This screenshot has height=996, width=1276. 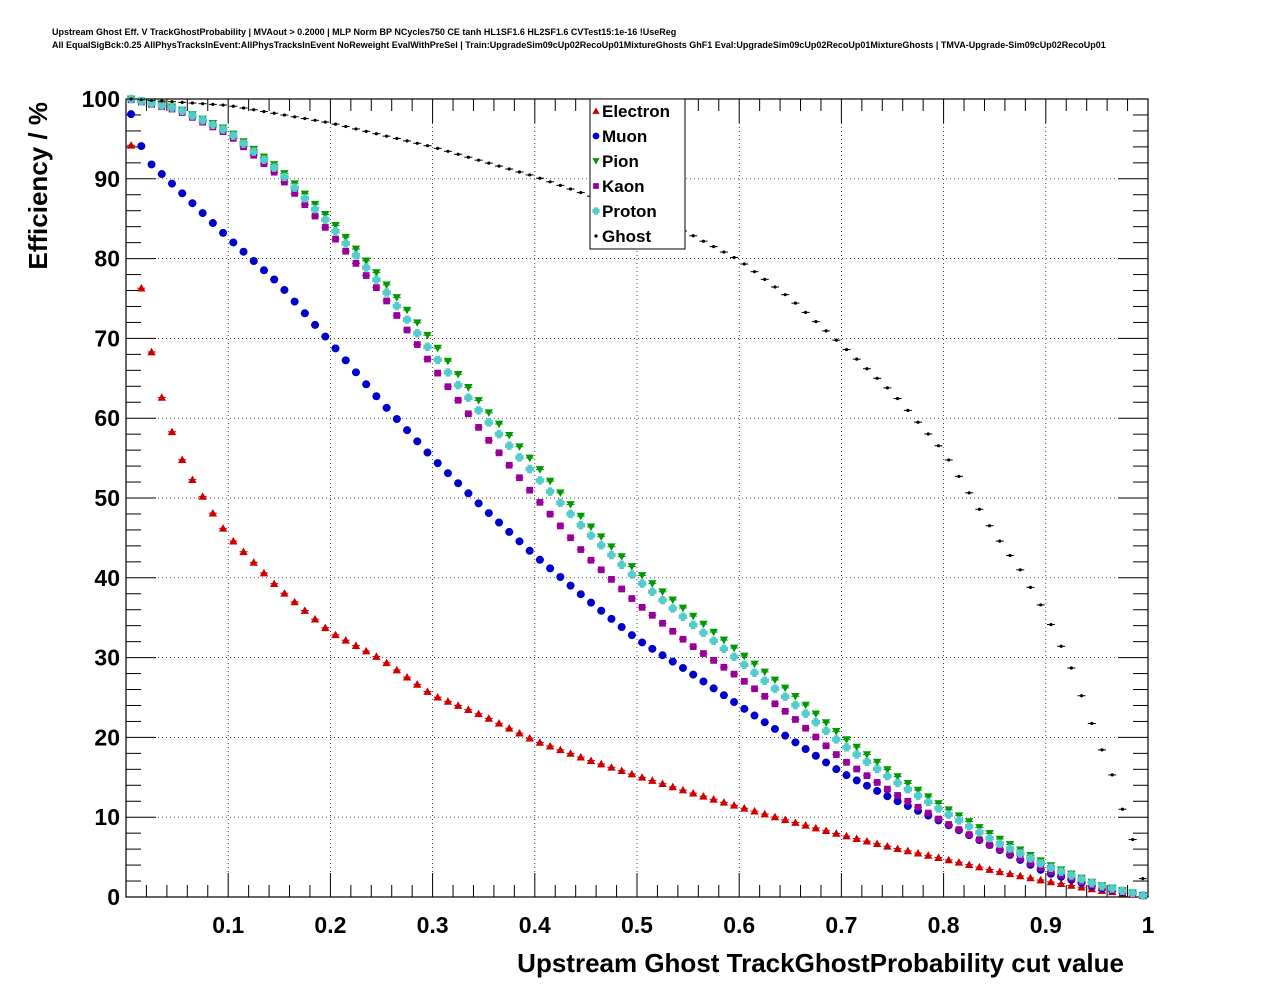 I want to click on legend: Electron Muon Pion Kaon Proton Ghost, so click(x=637, y=174).